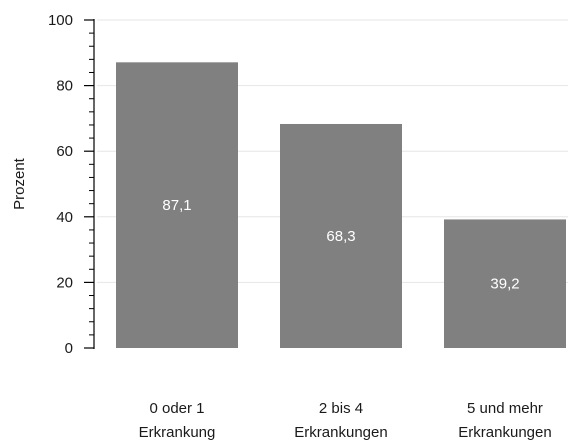  Describe the element at coordinates (19, 183) in the screenshot. I see `y-axis-title: Prozent` at that location.